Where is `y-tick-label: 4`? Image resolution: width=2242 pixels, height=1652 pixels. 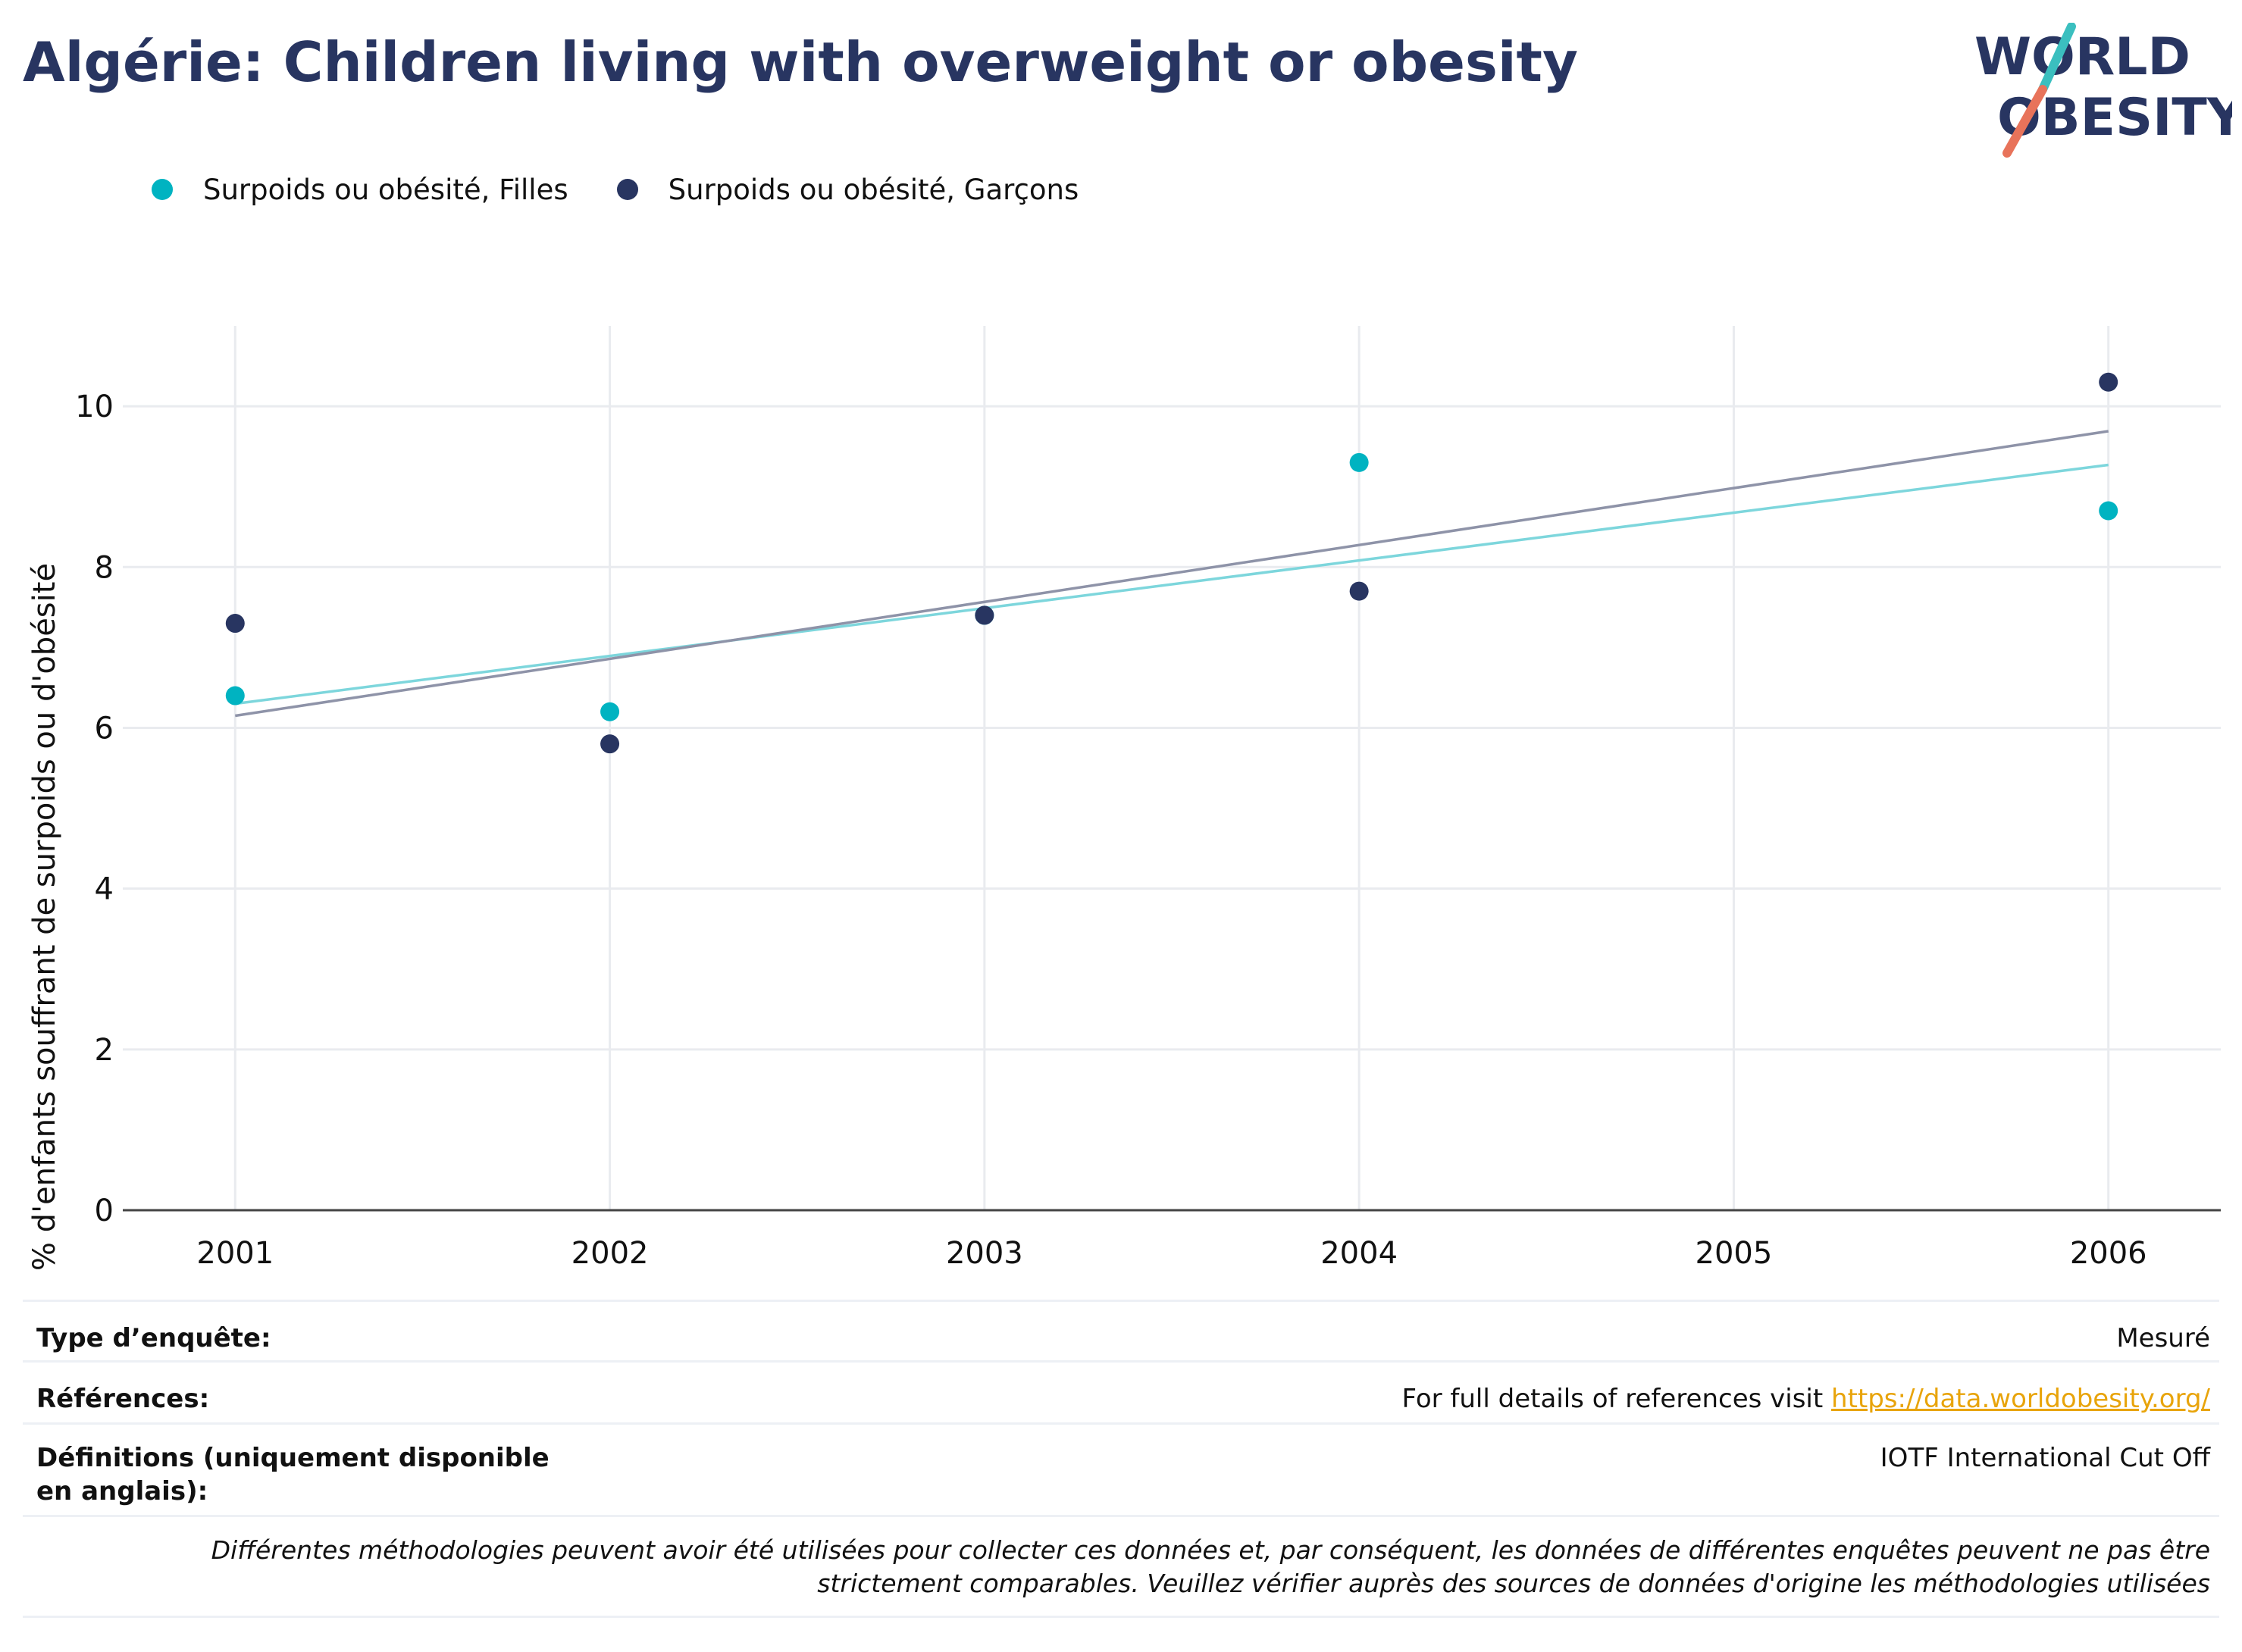 y-tick-label: 4 is located at coordinates (104, 890).